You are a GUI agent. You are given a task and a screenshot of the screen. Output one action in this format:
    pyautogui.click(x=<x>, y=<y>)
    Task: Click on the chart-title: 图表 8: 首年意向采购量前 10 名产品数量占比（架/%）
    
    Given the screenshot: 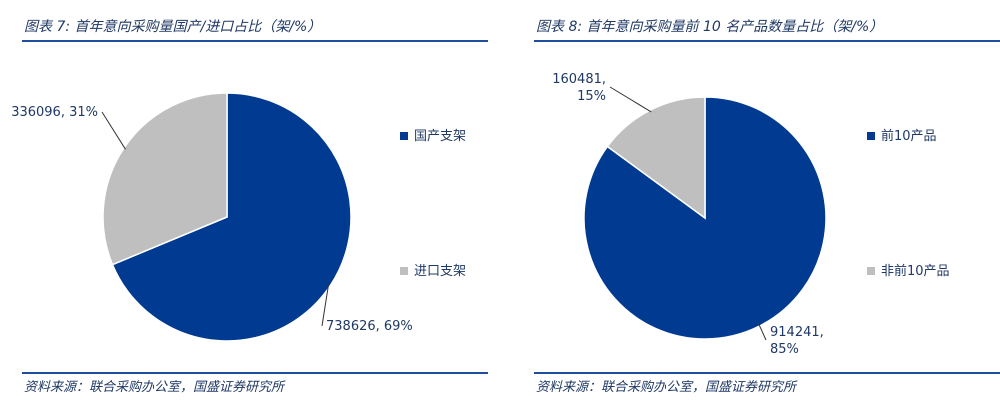 What is the action you would take?
    pyautogui.click(x=710, y=27)
    